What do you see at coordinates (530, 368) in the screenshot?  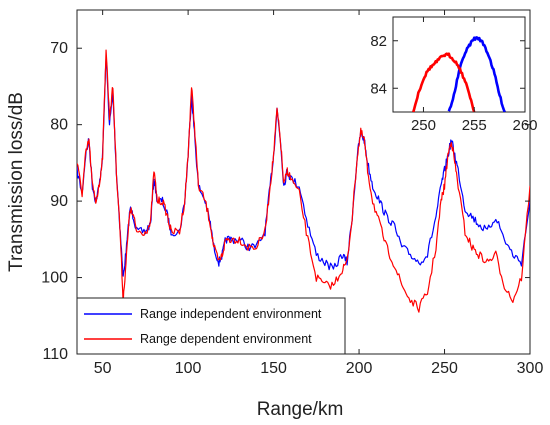 I see `main-x-tick-label: 300` at bounding box center [530, 368].